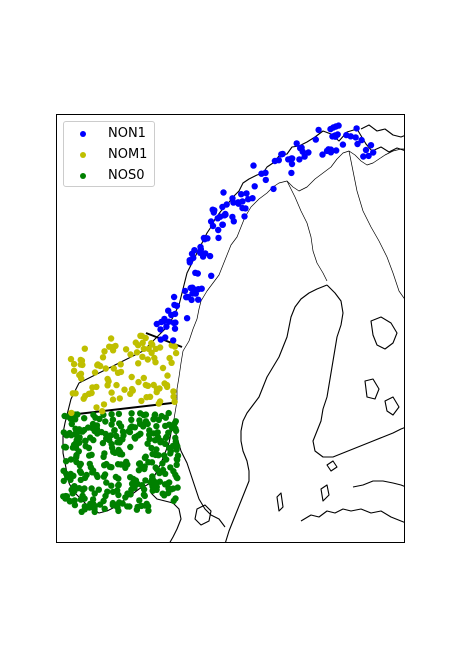 Image resolution: width=450 pixels, height=650 pixels. What do you see at coordinates (332, 466) in the screenshot?
I see `coastline-aland` at bounding box center [332, 466].